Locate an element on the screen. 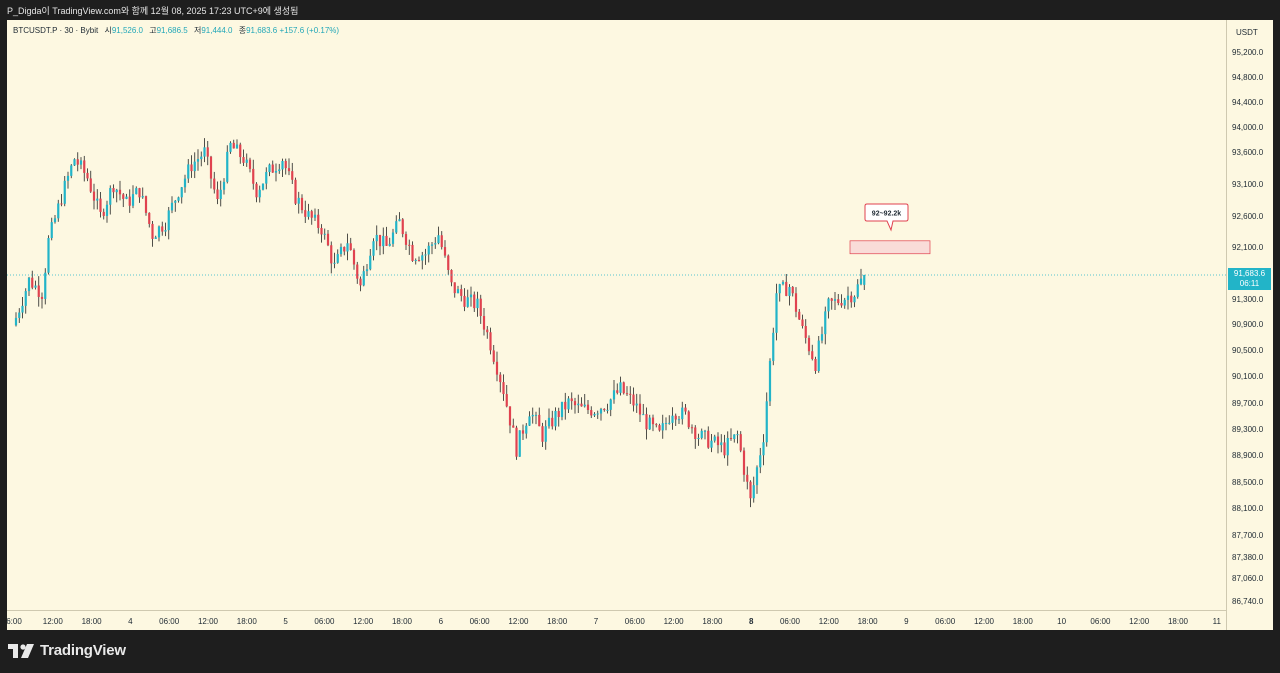 Image resolution: width=1280 pixels, height=673 pixels. footer-bar: TradingView is located at coordinates (640, 651).